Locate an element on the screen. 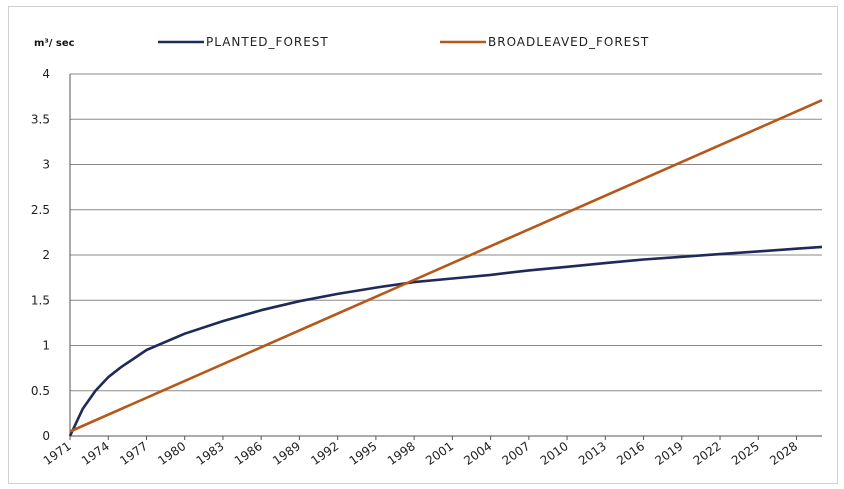 Image resolution: width=844 pixels, height=489 pixels. x-tick-label: 2007 is located at coordinates (516, 453).